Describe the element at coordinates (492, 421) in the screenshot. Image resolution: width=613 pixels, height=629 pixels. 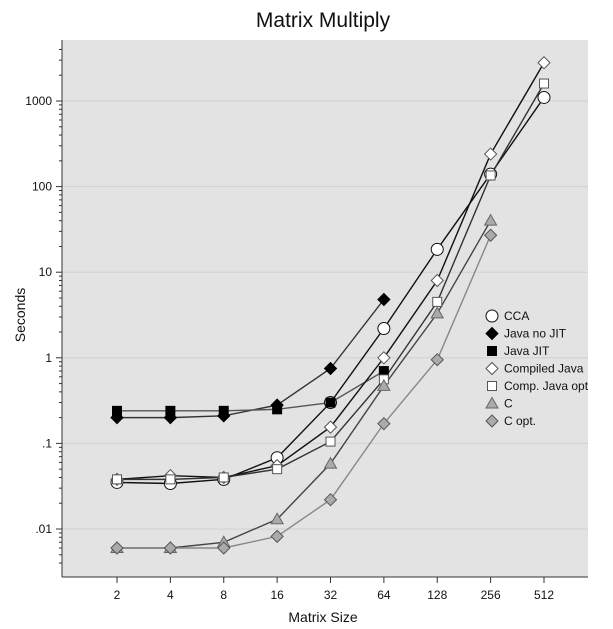
I see `legend-marker-c-opt` at that location.